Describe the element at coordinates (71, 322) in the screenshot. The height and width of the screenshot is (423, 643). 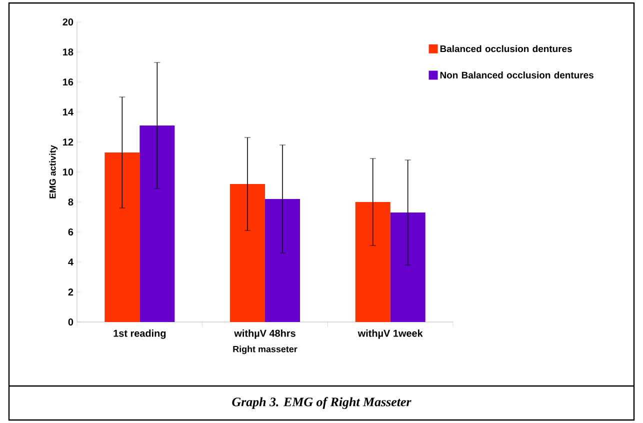
I see `y-tick-label: 0` at that location.